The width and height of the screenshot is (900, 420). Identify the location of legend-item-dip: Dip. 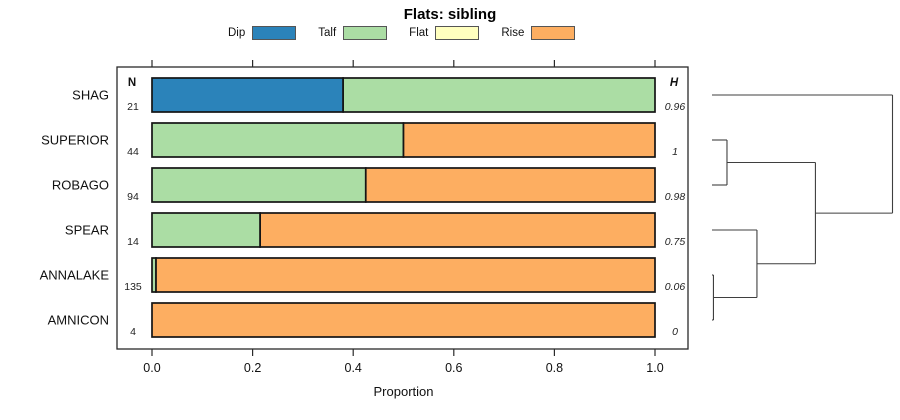
(262, 33).